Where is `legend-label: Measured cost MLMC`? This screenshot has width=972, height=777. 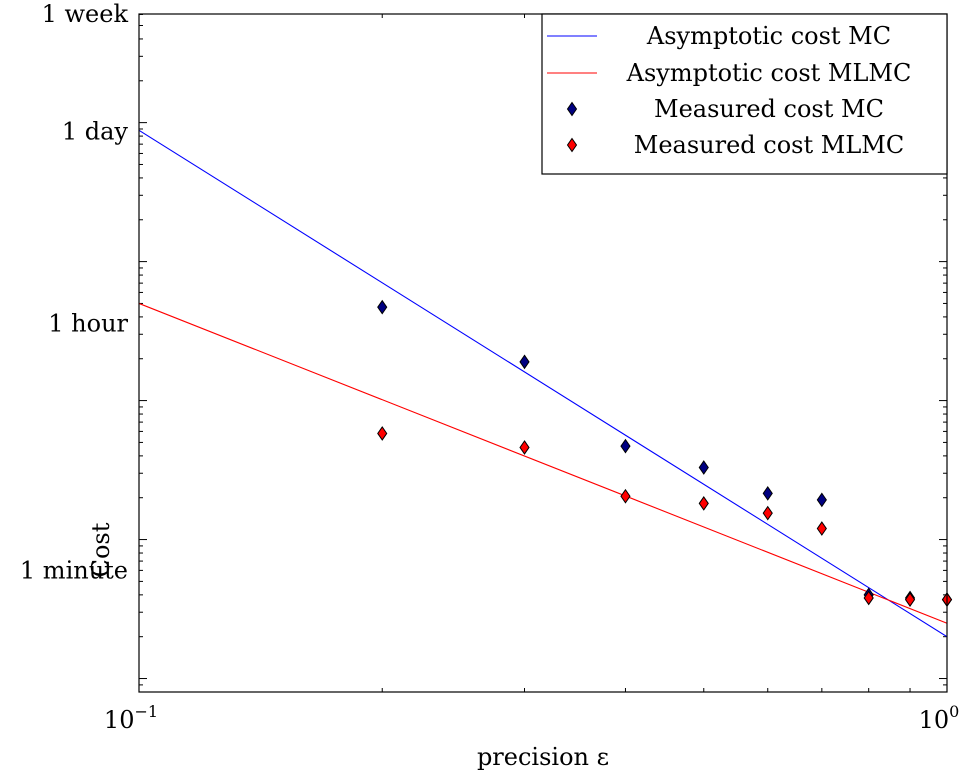 legend-label: Measured cost MLMC is located at coordinates (769, 145).